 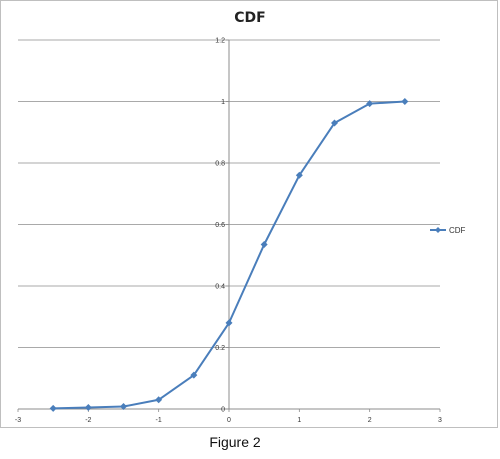 What do you see at coordinates (229, 420) in the screenshot?
I see `x-tick-label: 0` at bounding box center [229, 420].